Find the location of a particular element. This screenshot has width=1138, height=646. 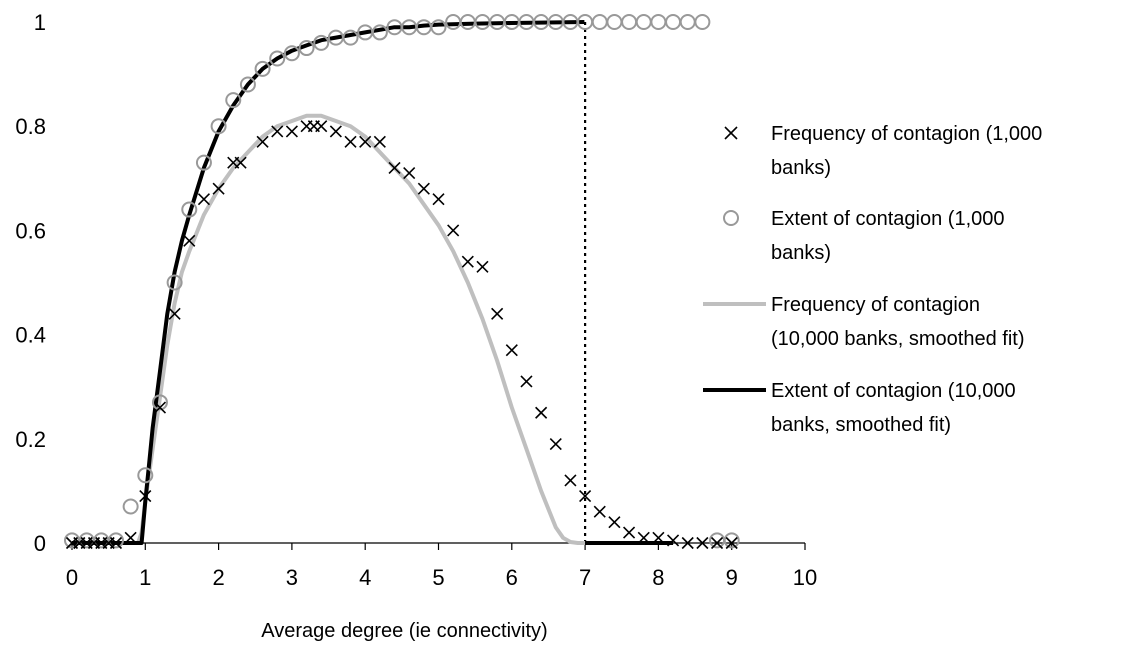

x-tick-label: 10 is located at coordinates (805, 577).